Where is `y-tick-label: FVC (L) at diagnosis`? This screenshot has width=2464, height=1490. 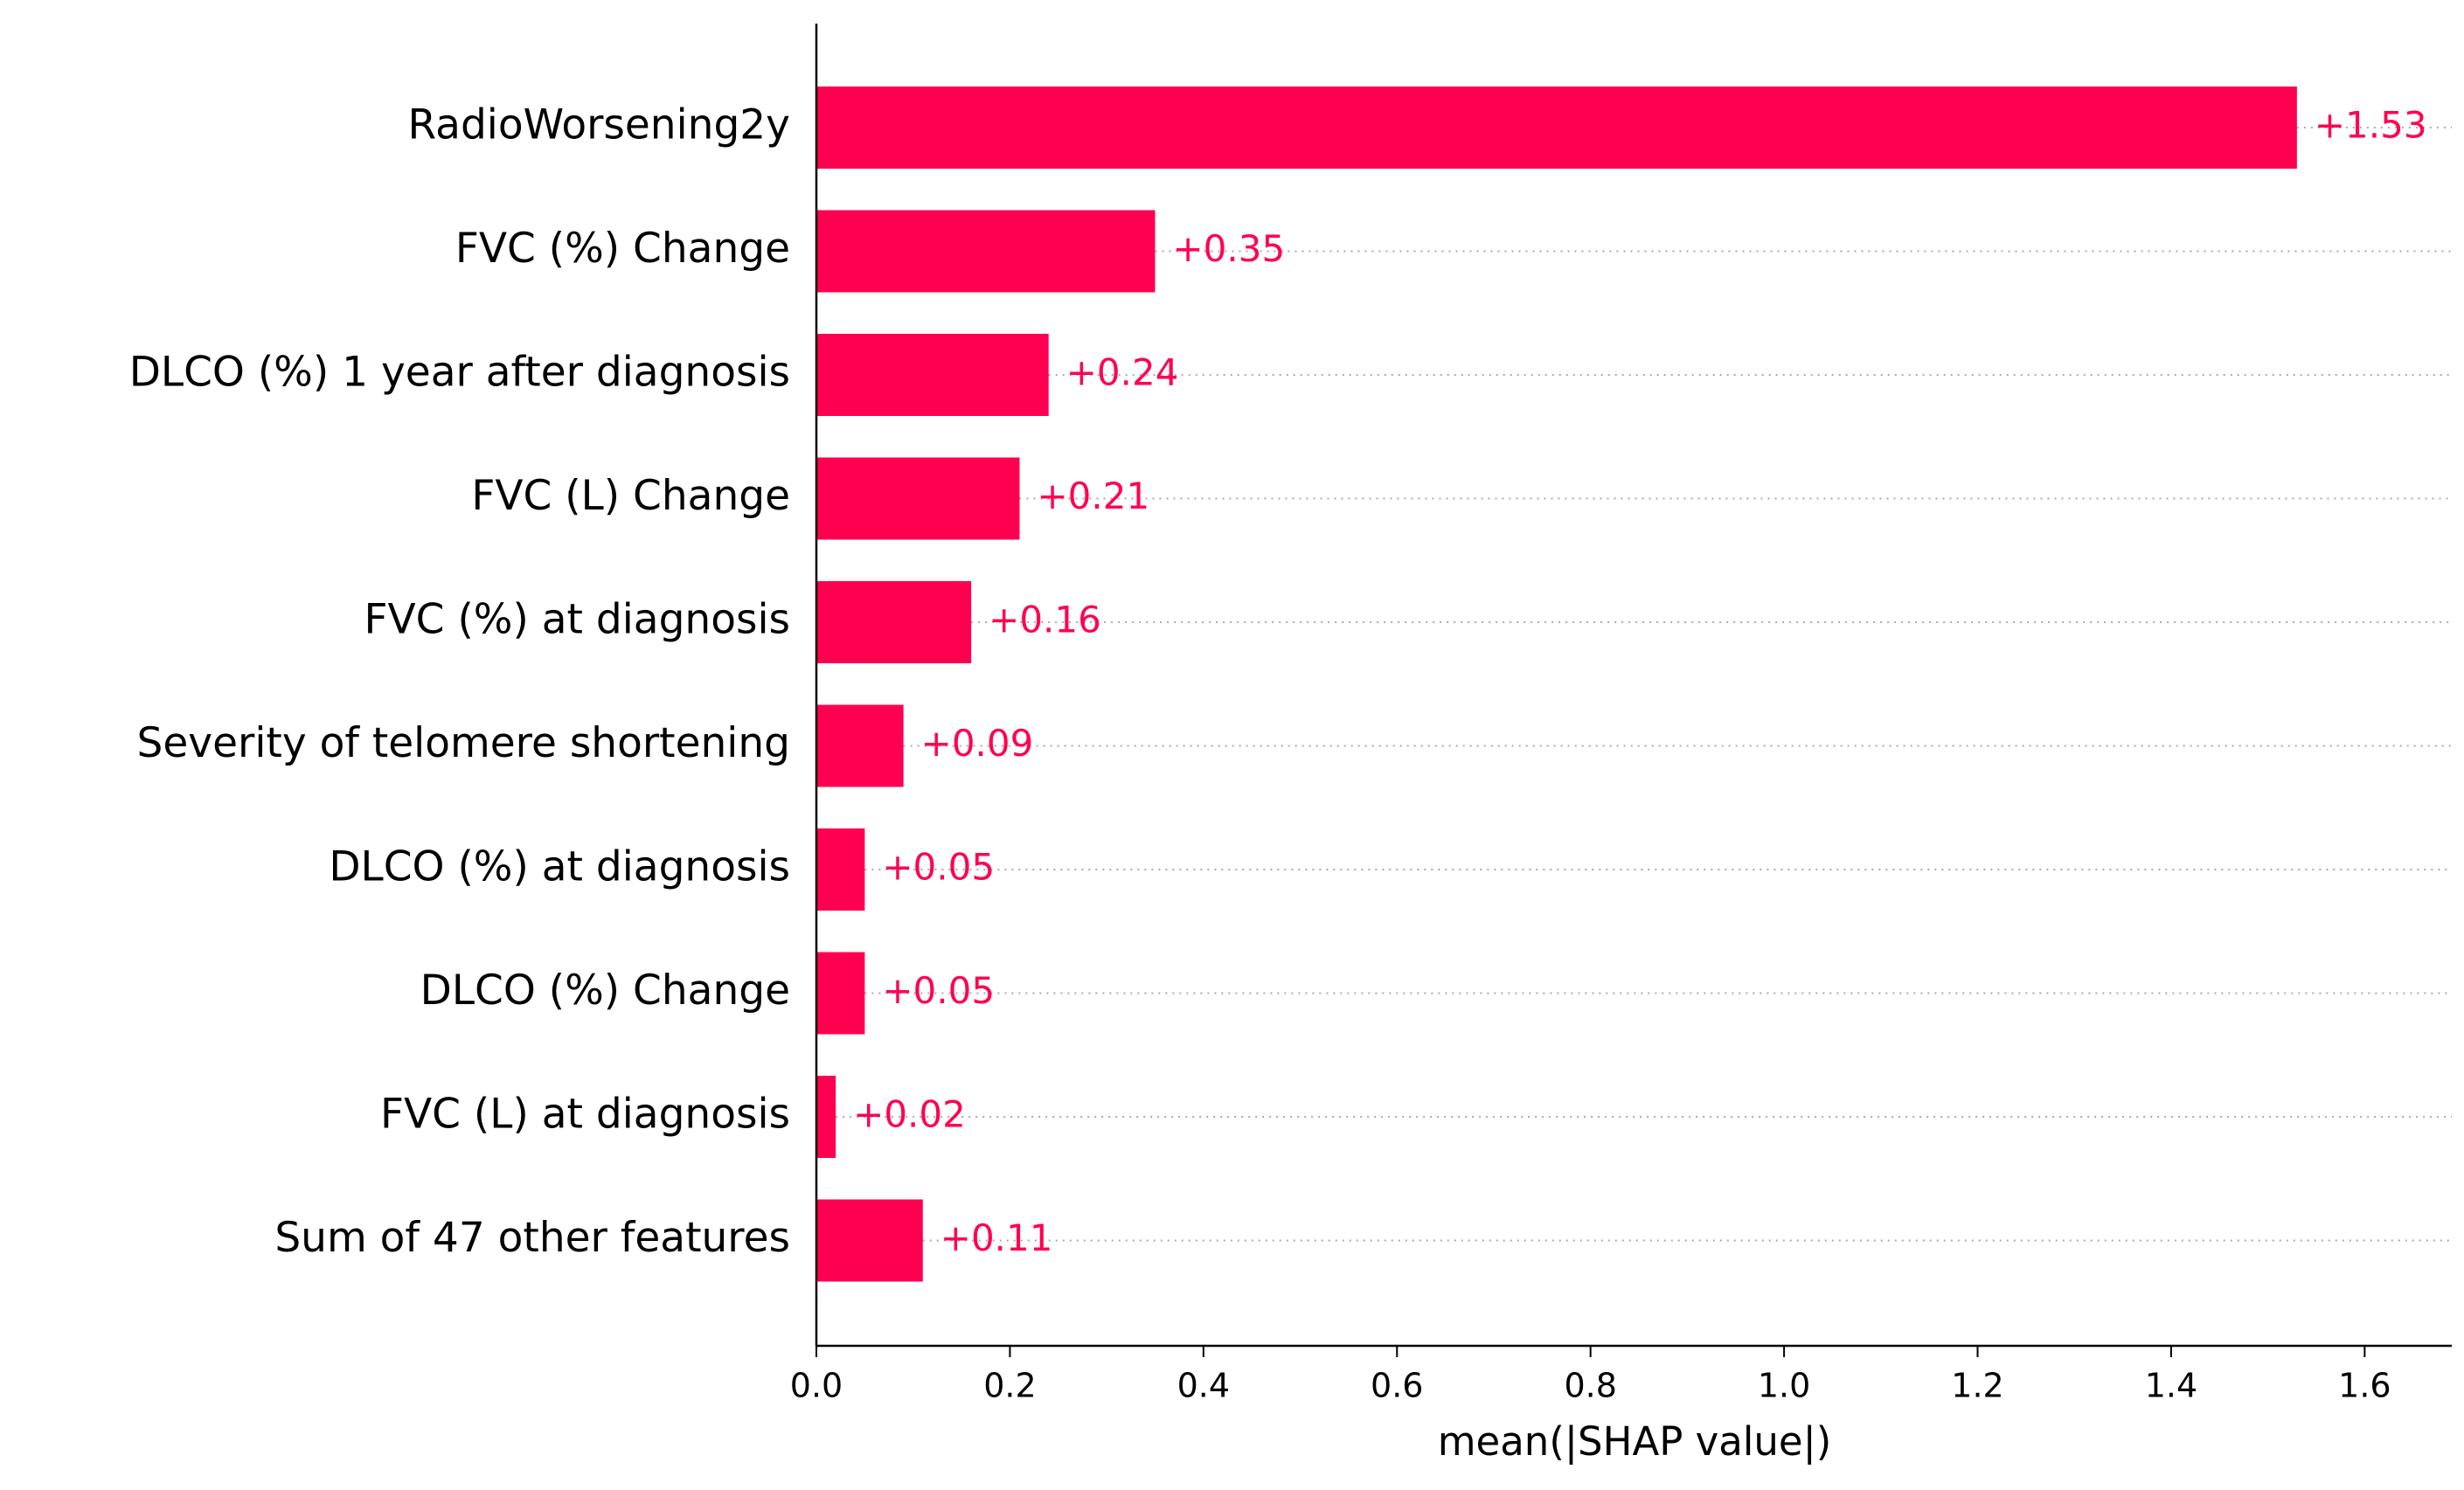
y-tick-label: FVC (L) at diagnosis is located at coordinates (585, 1115).